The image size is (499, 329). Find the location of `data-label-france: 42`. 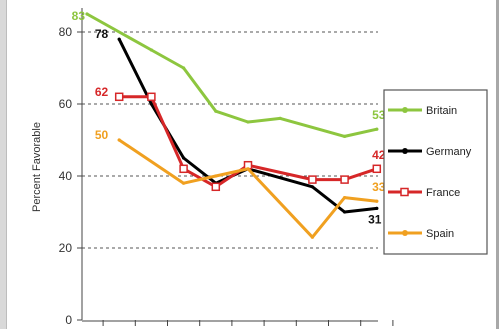

data-label-france: 42 is located at coordinates (379, 155).